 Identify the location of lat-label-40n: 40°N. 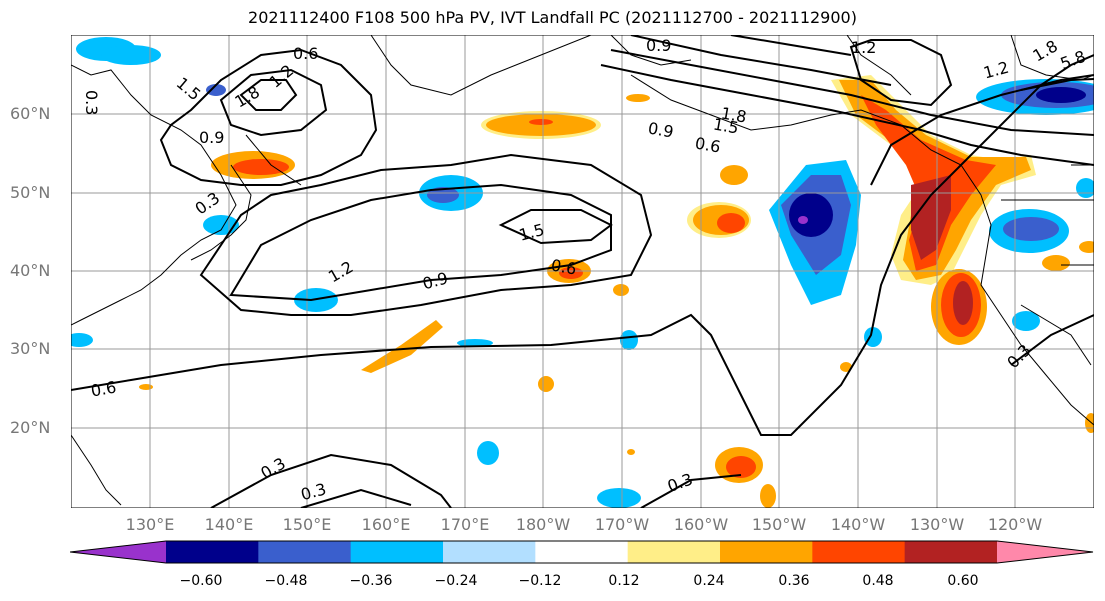
(30, 270).